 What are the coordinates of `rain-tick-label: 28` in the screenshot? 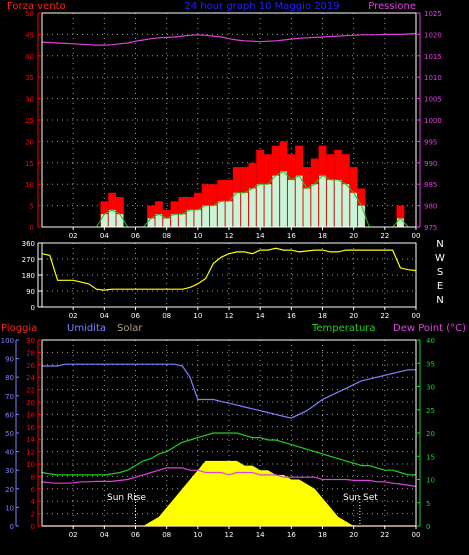 It's located at (30, 353).